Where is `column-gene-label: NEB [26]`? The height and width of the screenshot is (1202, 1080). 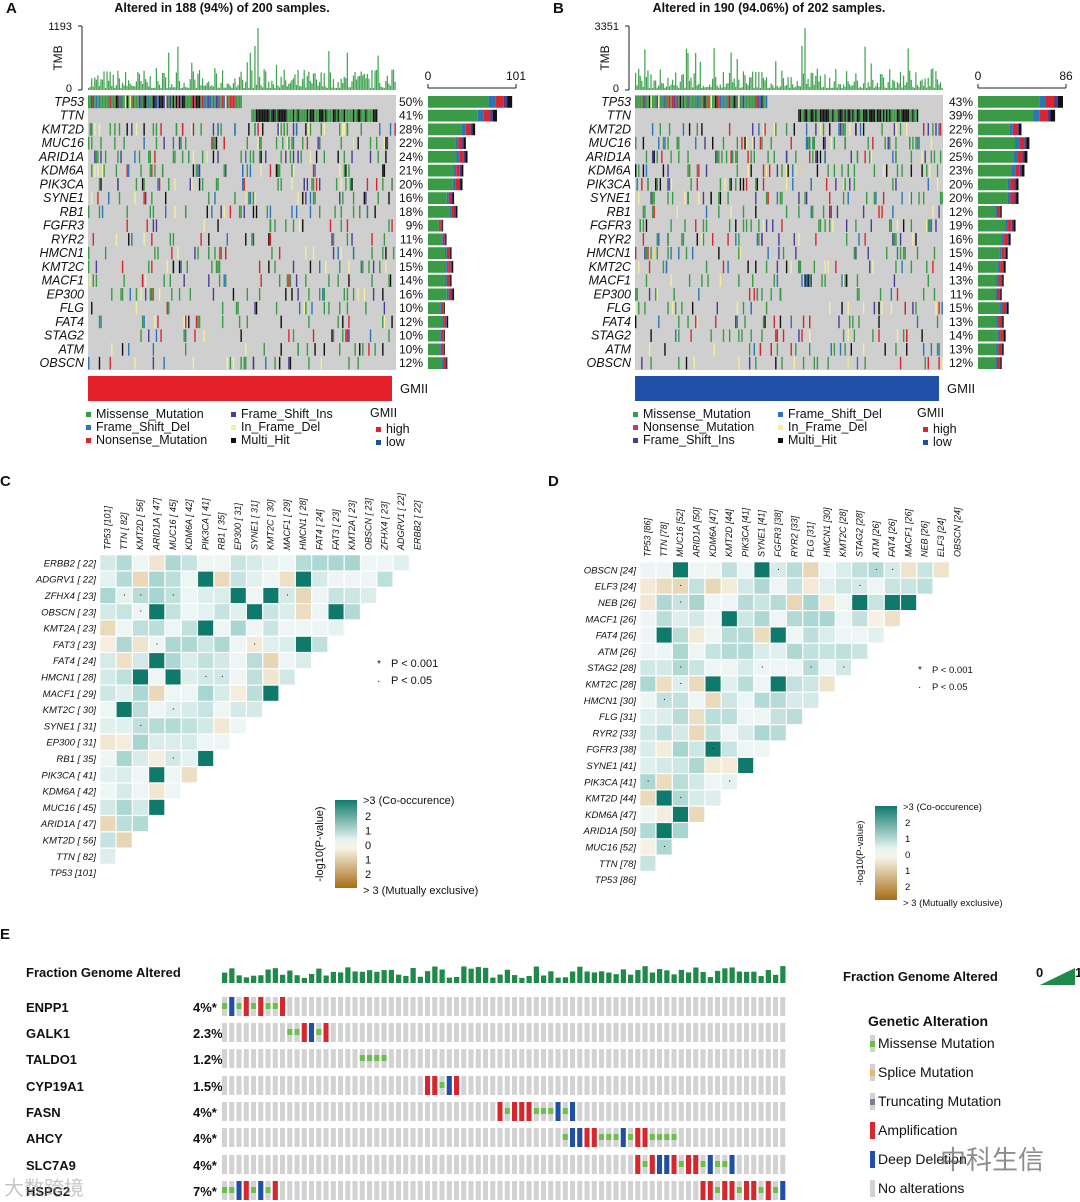
column-gene-label: NEB [26] is located at coordinates (925, 538).